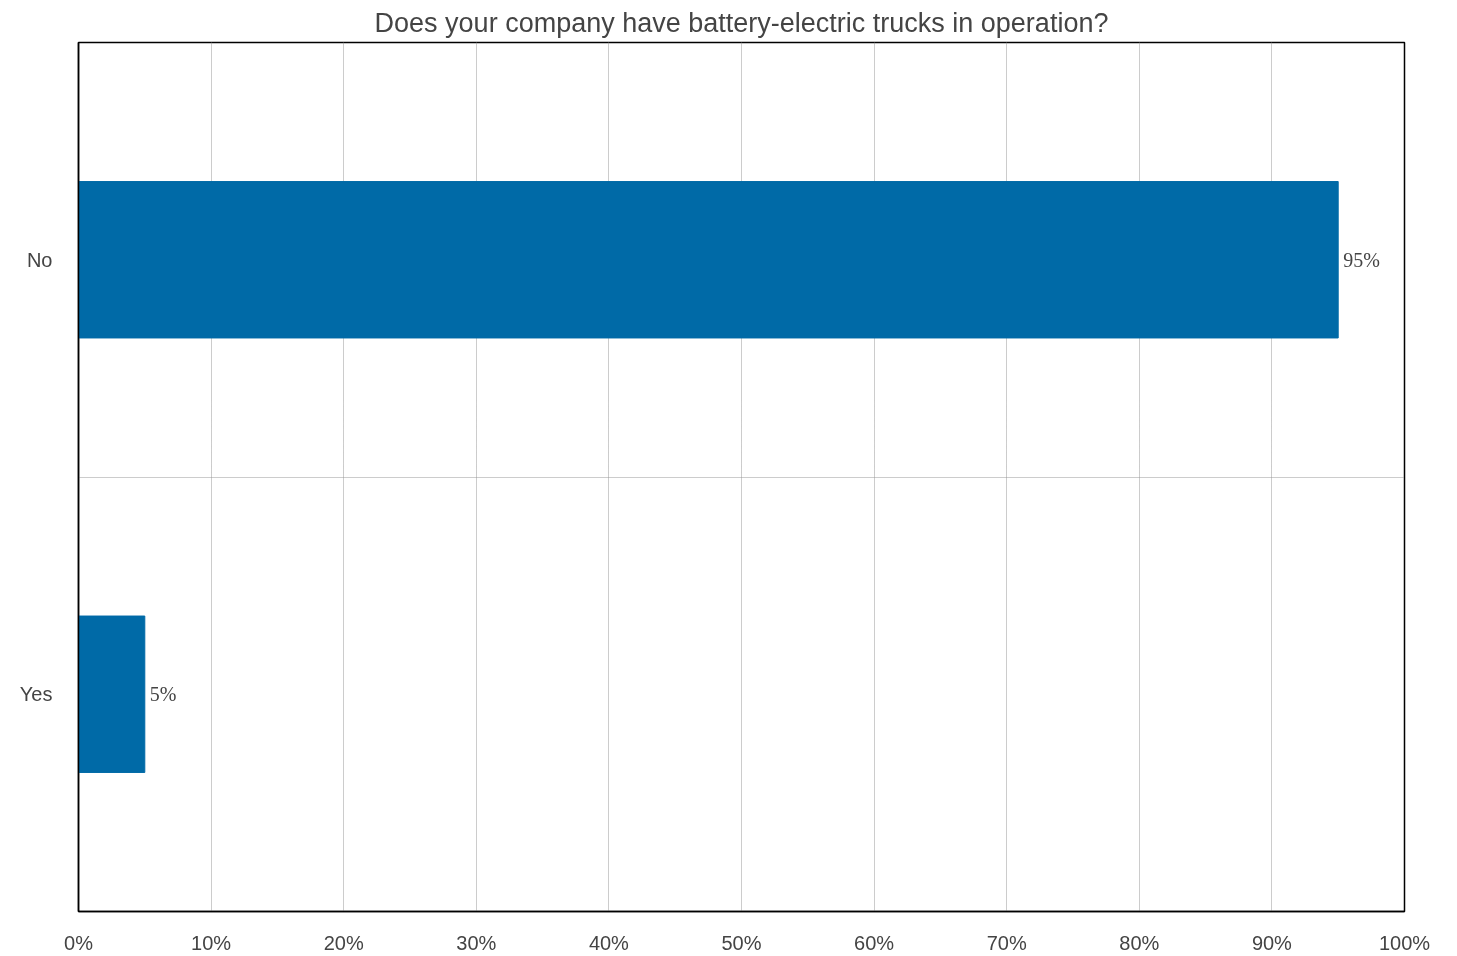 Image resolution: width=1457 pixels, height=956 pixels. What do you see at coordinates (343, 942) in the screenshot?
I see `x-tick-label: 20%` at bounding box center [343, 942].